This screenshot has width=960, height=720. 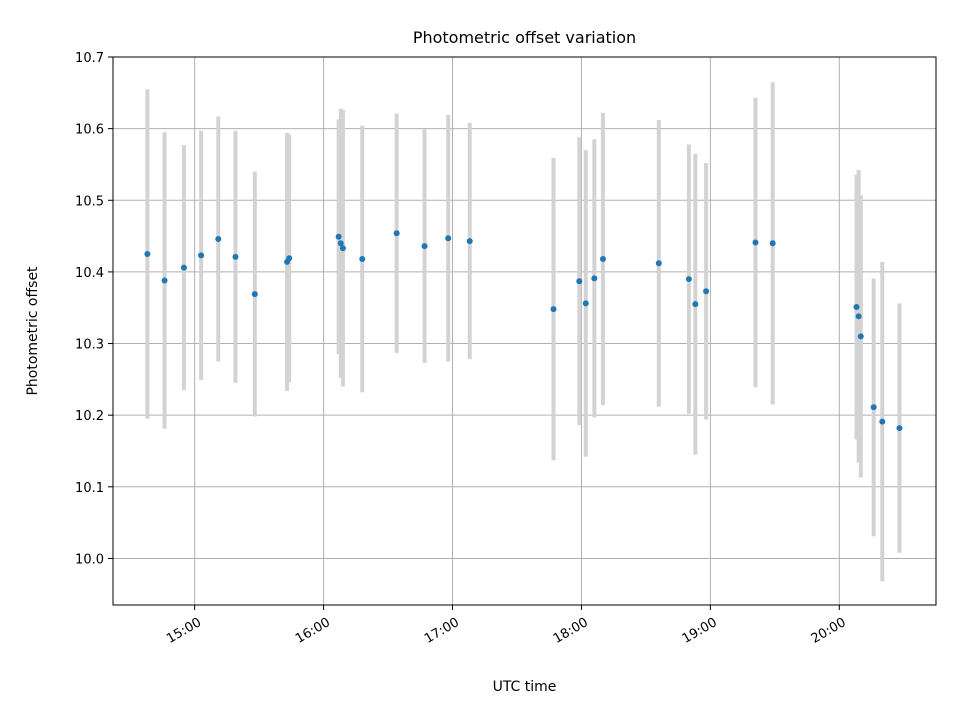 I want to click on y-tick-label: 10.7, so click(x=89, y=58).